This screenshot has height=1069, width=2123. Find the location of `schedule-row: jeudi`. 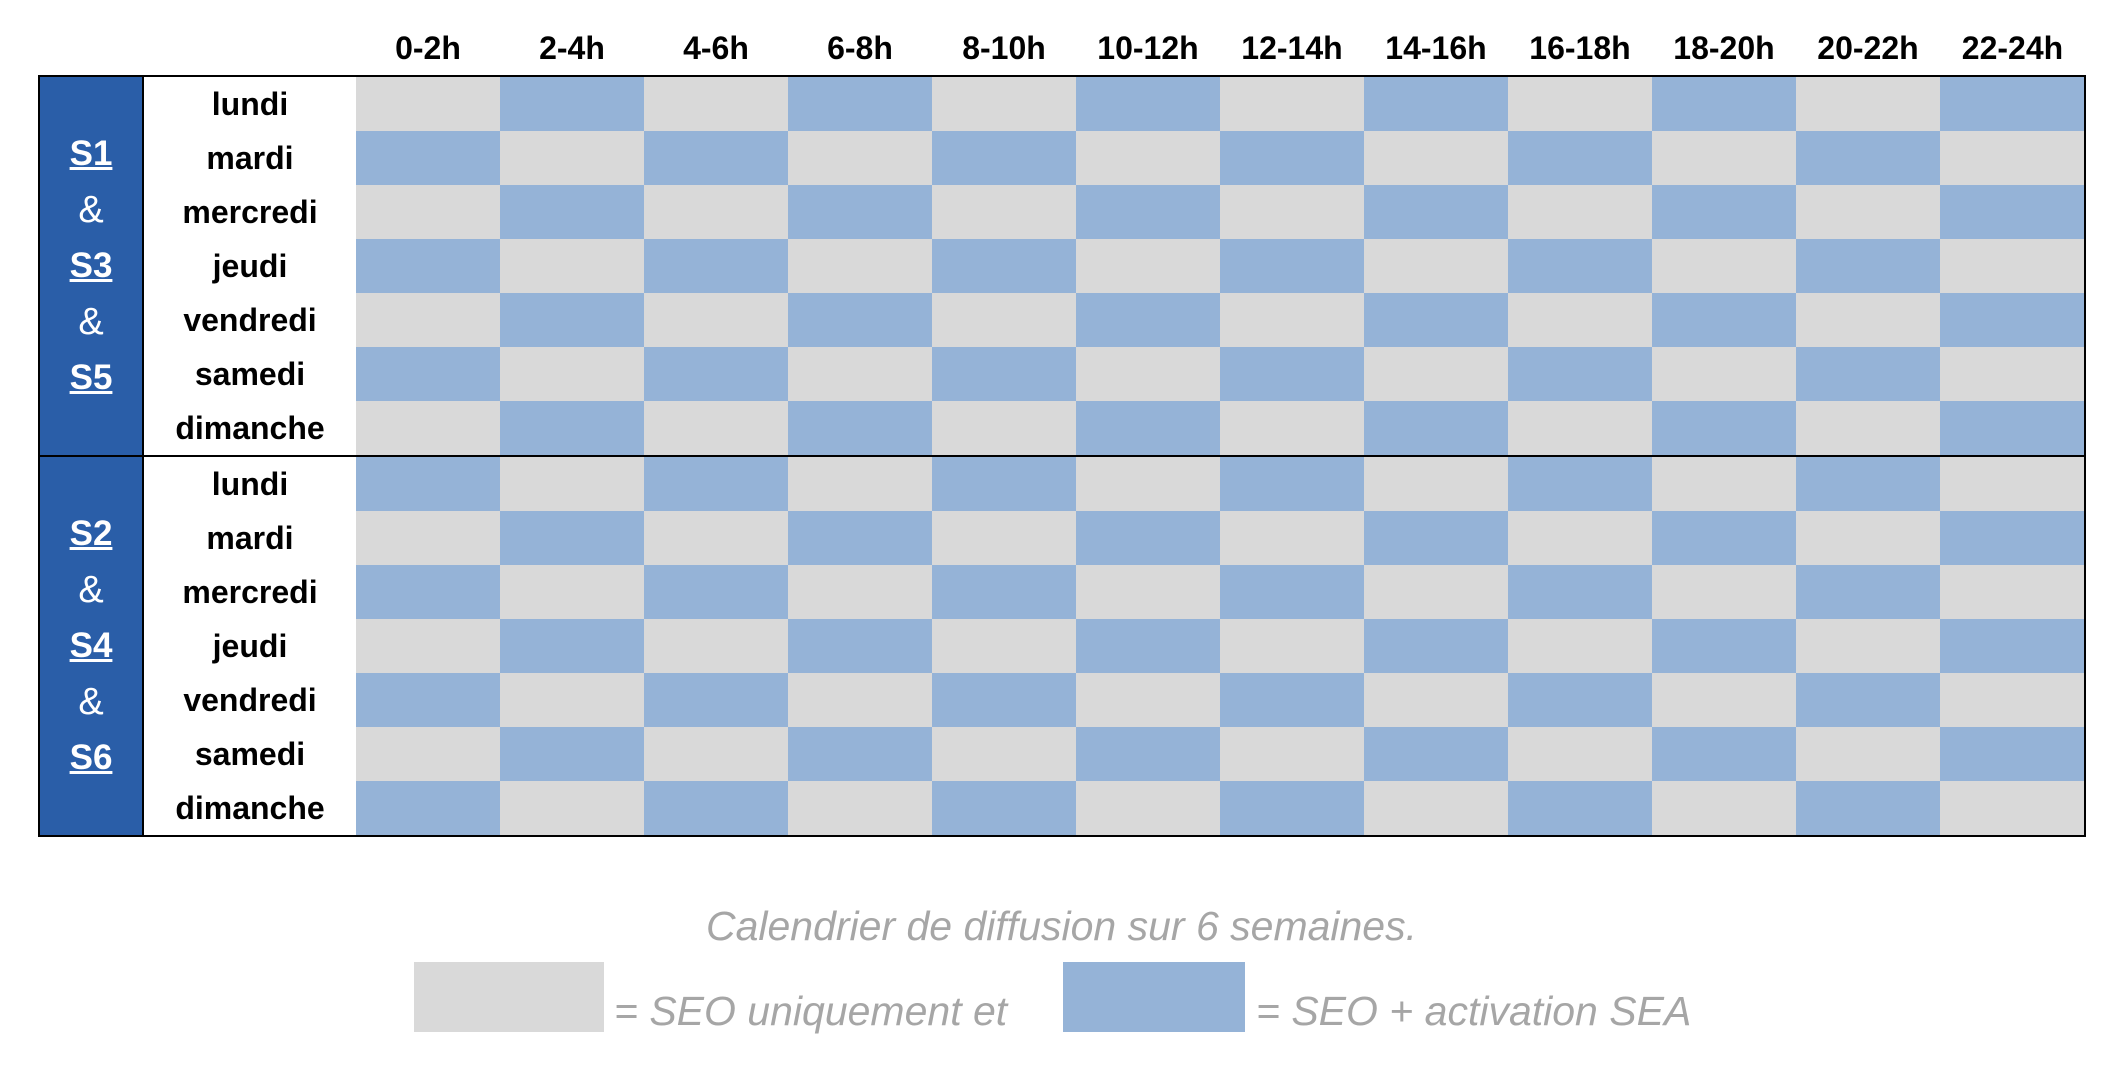

schedule-row: jeudi is located at coordinates (1062, 646).